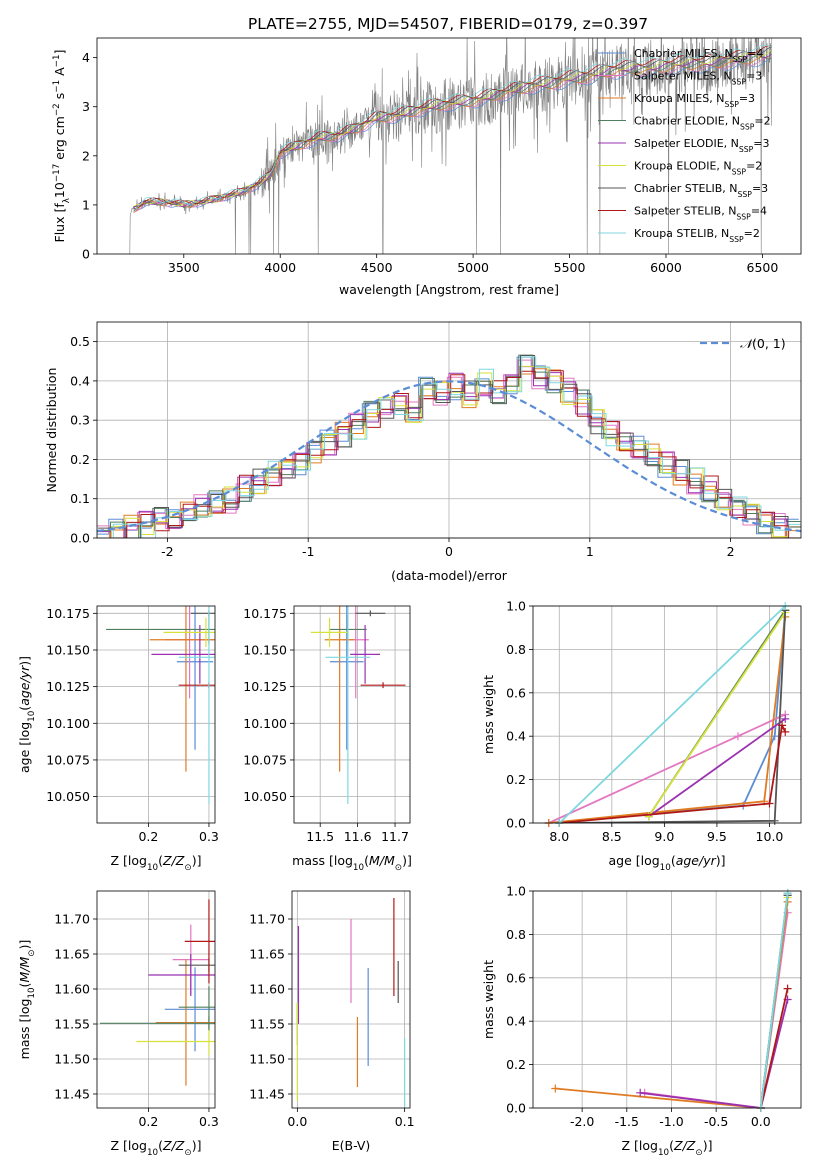 The width and height of the screenshot is (819, 1170). Describe the element at coordinates (681, 233) in the screenshot. I see `label-part: Kroupa STELIB, N` at that location.